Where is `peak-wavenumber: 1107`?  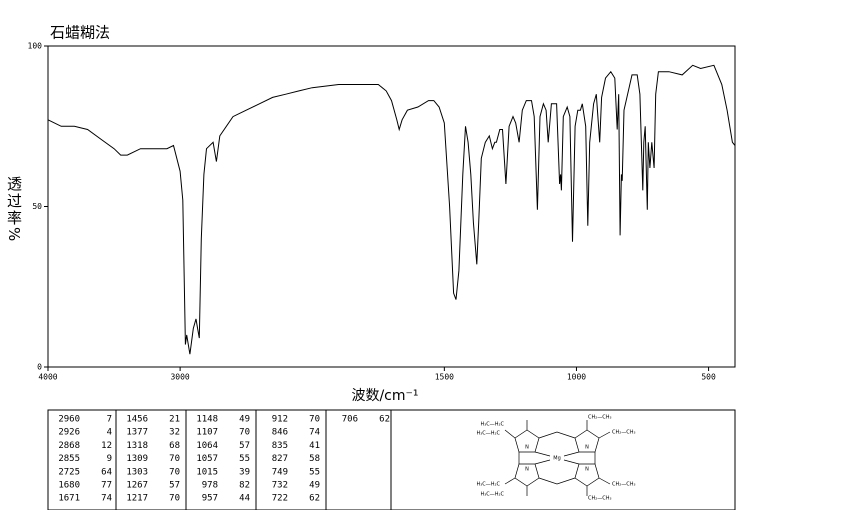 peak-wavenumber: 1107 is located at coordinates (207, 433).